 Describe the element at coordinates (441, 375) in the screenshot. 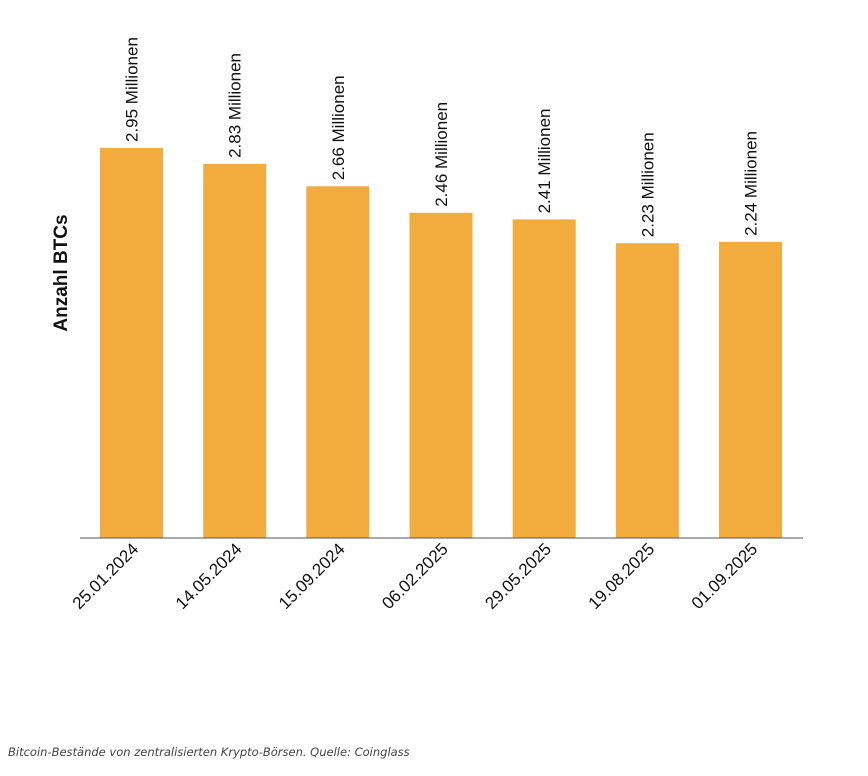

I see `bar-06.02.2025` at that location.